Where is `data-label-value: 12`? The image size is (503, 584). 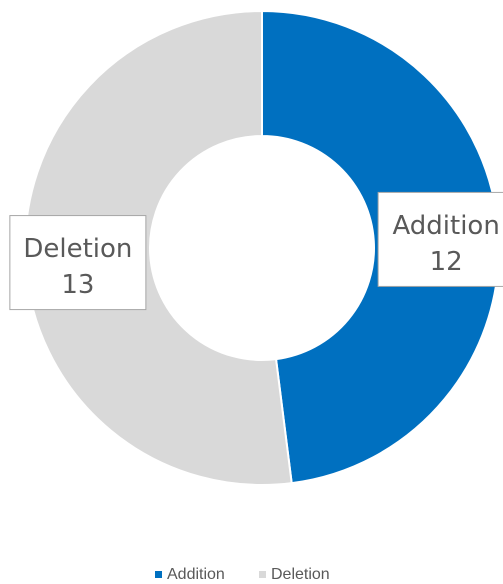 data-label-value: 12 is located at coordinates (446, 262).